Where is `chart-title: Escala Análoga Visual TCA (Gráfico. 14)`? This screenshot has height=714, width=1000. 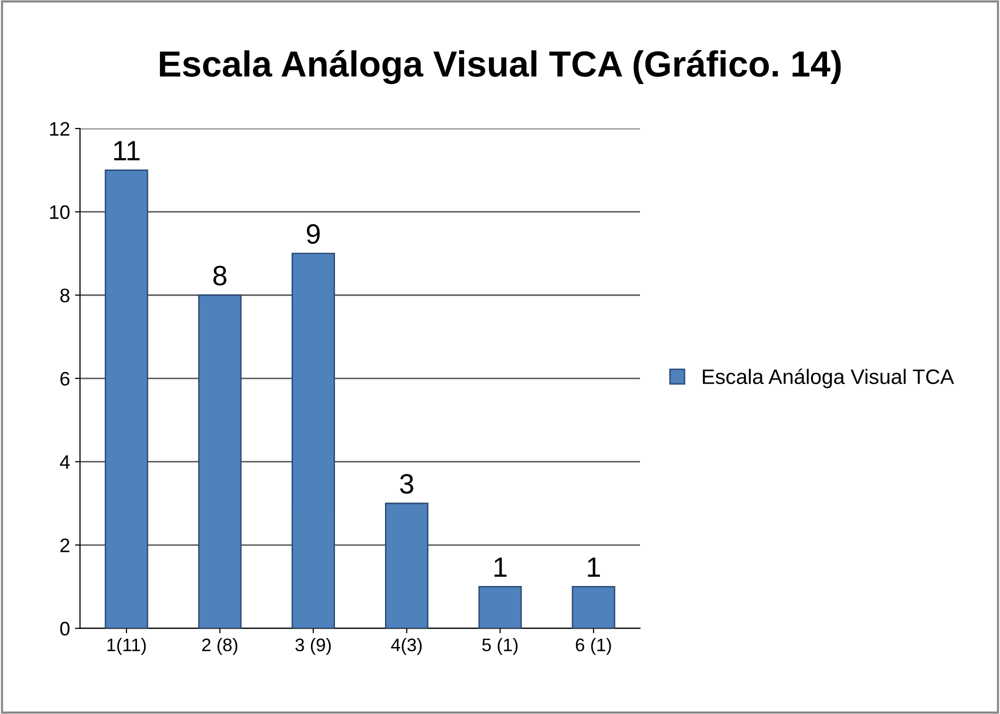 chart-title: Escala Análoga Visual TCA (Gráfico. 14) is located at coordinates (500, 67).